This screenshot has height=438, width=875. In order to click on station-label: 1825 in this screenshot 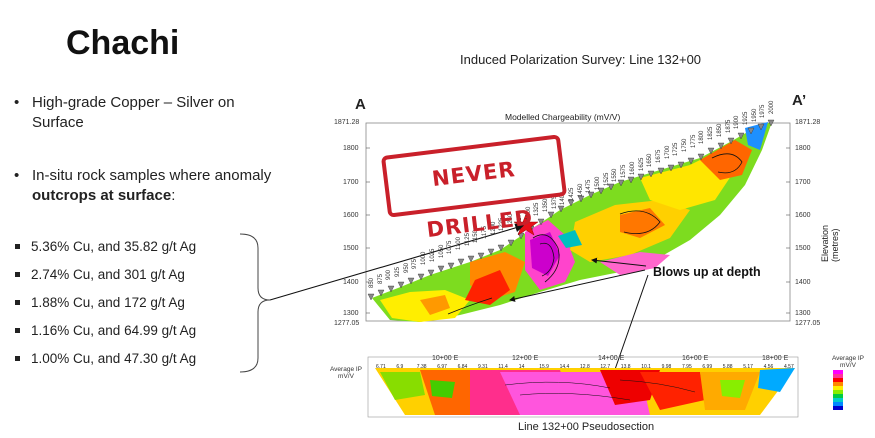, I will do `click(711, 134)`.